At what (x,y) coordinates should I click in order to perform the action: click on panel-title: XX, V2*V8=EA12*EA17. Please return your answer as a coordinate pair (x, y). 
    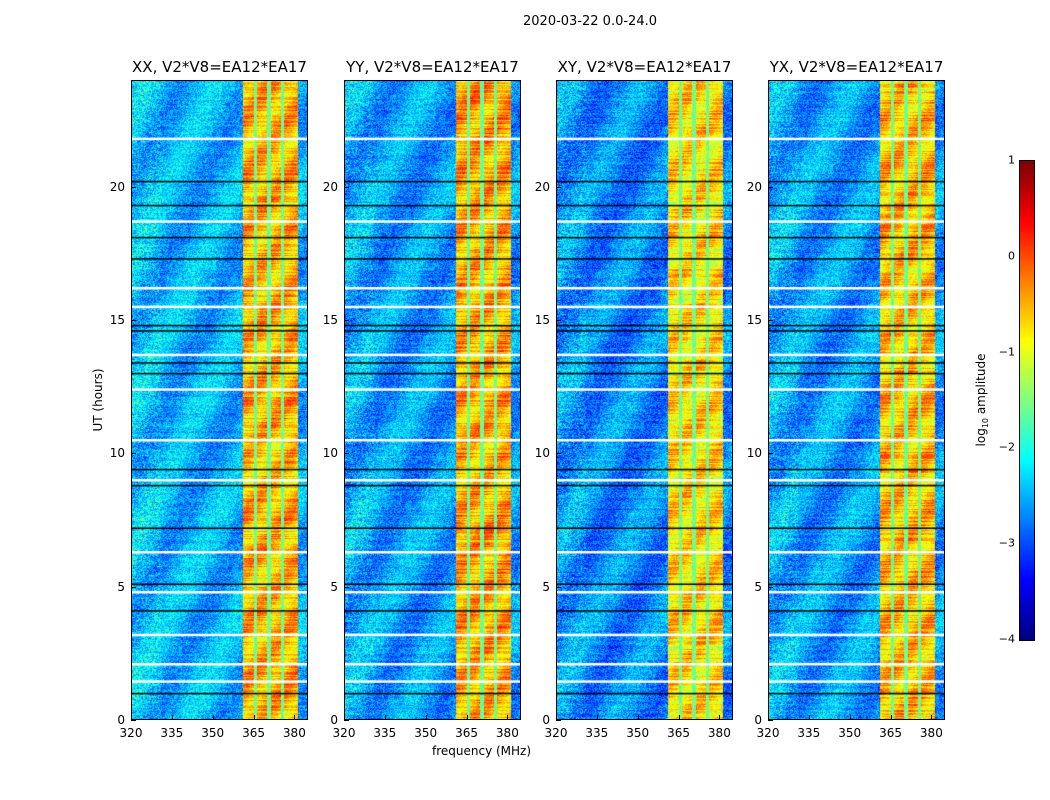
    Looking at the image, I should click on (219, 67).